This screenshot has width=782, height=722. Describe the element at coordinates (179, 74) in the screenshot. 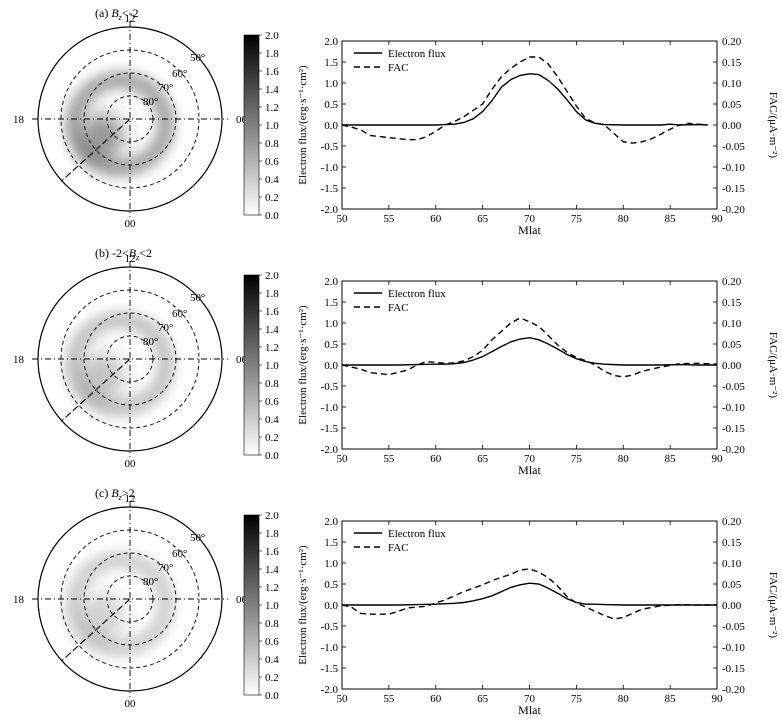

I see `lat-label-1: 60°` at that location.